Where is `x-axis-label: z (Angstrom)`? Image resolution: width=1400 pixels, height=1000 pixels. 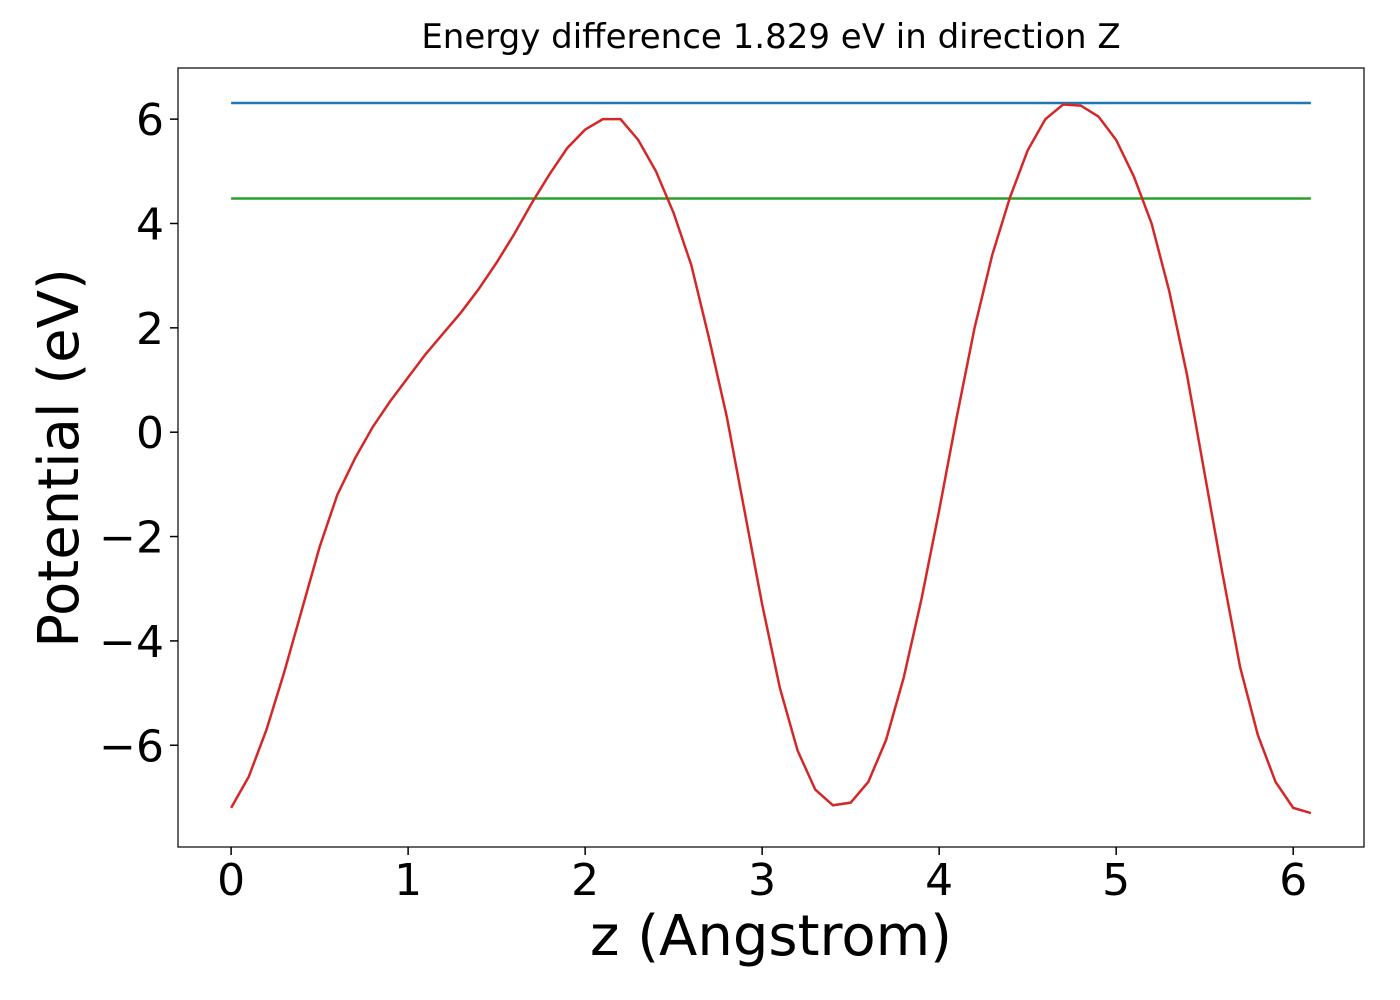
x-axis-label: z (Angstrom) is located at coordinates (771, 936).